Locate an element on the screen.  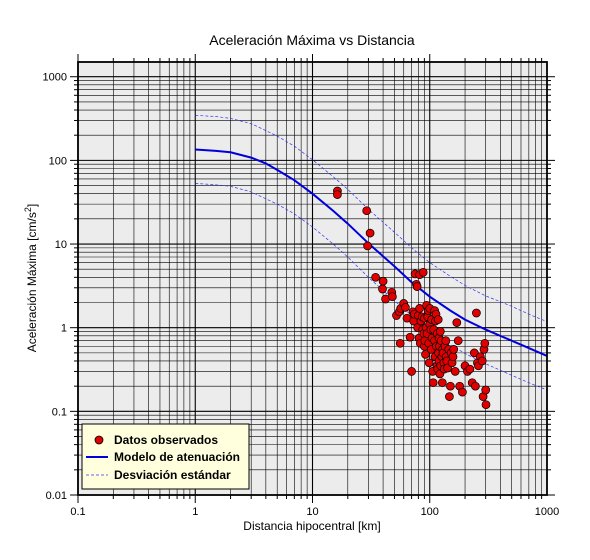
y-tick-label: 1 is located at coordinates (64, 329).